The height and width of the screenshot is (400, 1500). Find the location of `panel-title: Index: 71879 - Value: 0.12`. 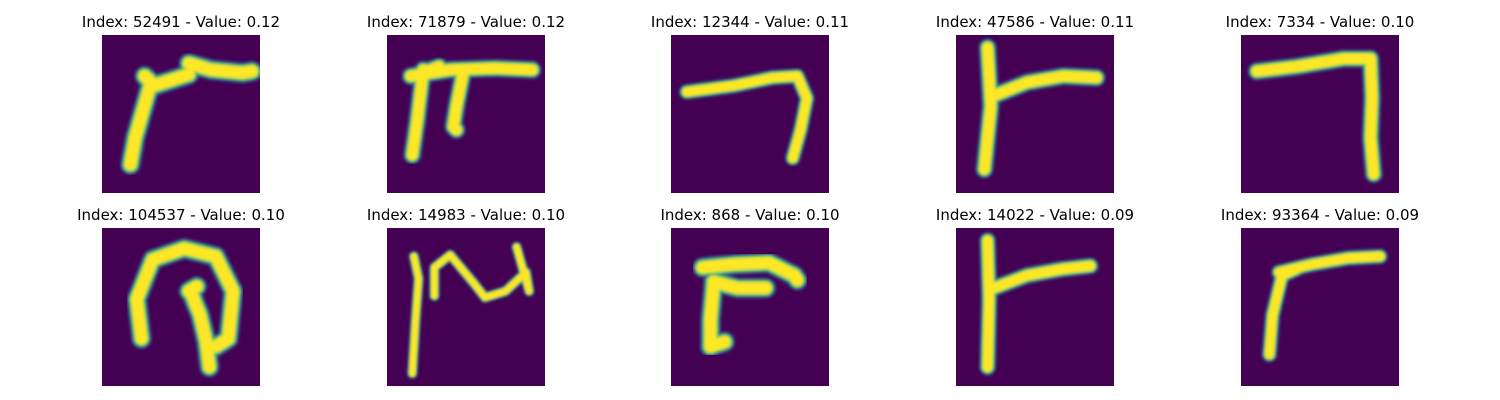

panel-title: Index: 71879 - Value: 0.12 is located at coordinates (466, 22).